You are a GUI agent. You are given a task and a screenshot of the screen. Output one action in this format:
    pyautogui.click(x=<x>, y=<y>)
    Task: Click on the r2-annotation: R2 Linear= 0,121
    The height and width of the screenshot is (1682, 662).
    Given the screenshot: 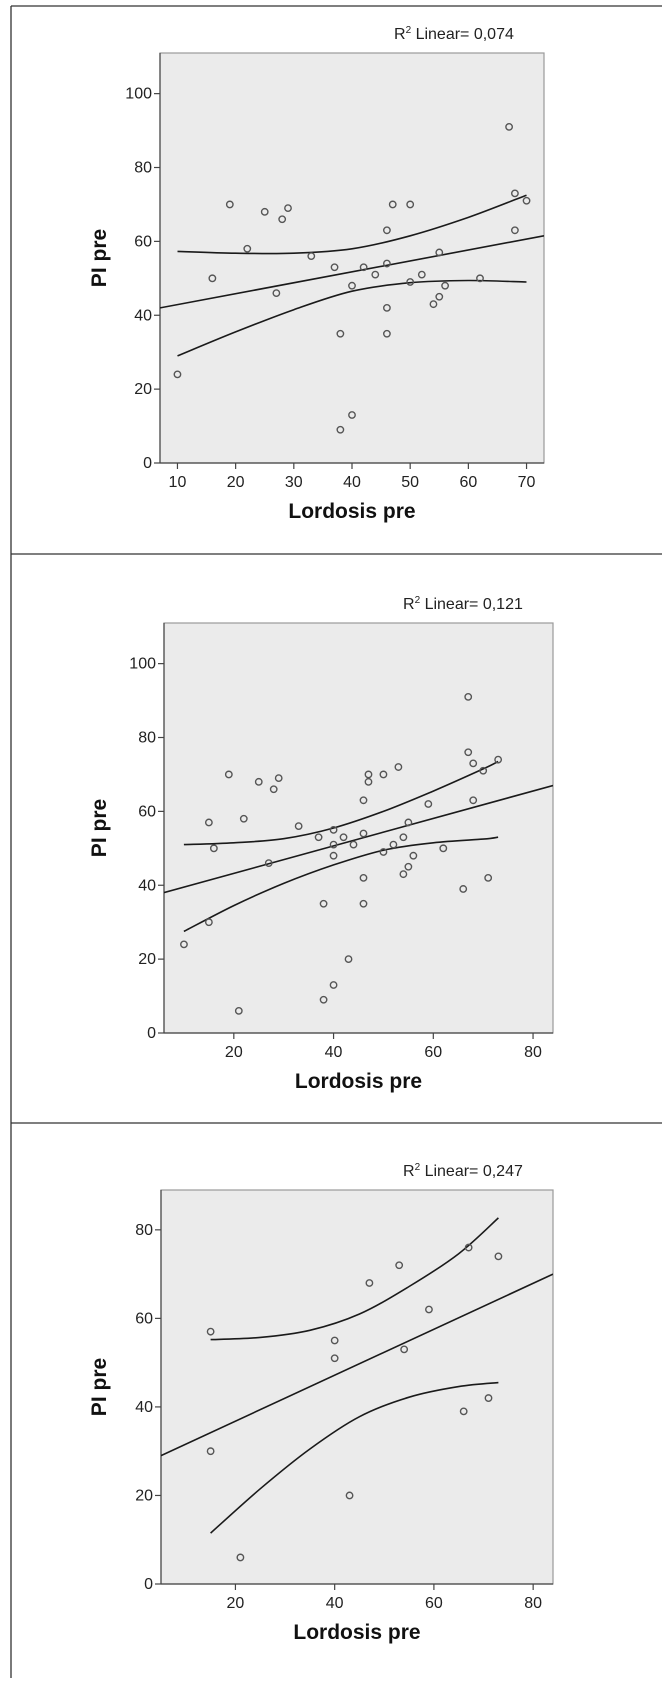 What is the action you would take?
    pyautogui.click(x=463, y=604)
    